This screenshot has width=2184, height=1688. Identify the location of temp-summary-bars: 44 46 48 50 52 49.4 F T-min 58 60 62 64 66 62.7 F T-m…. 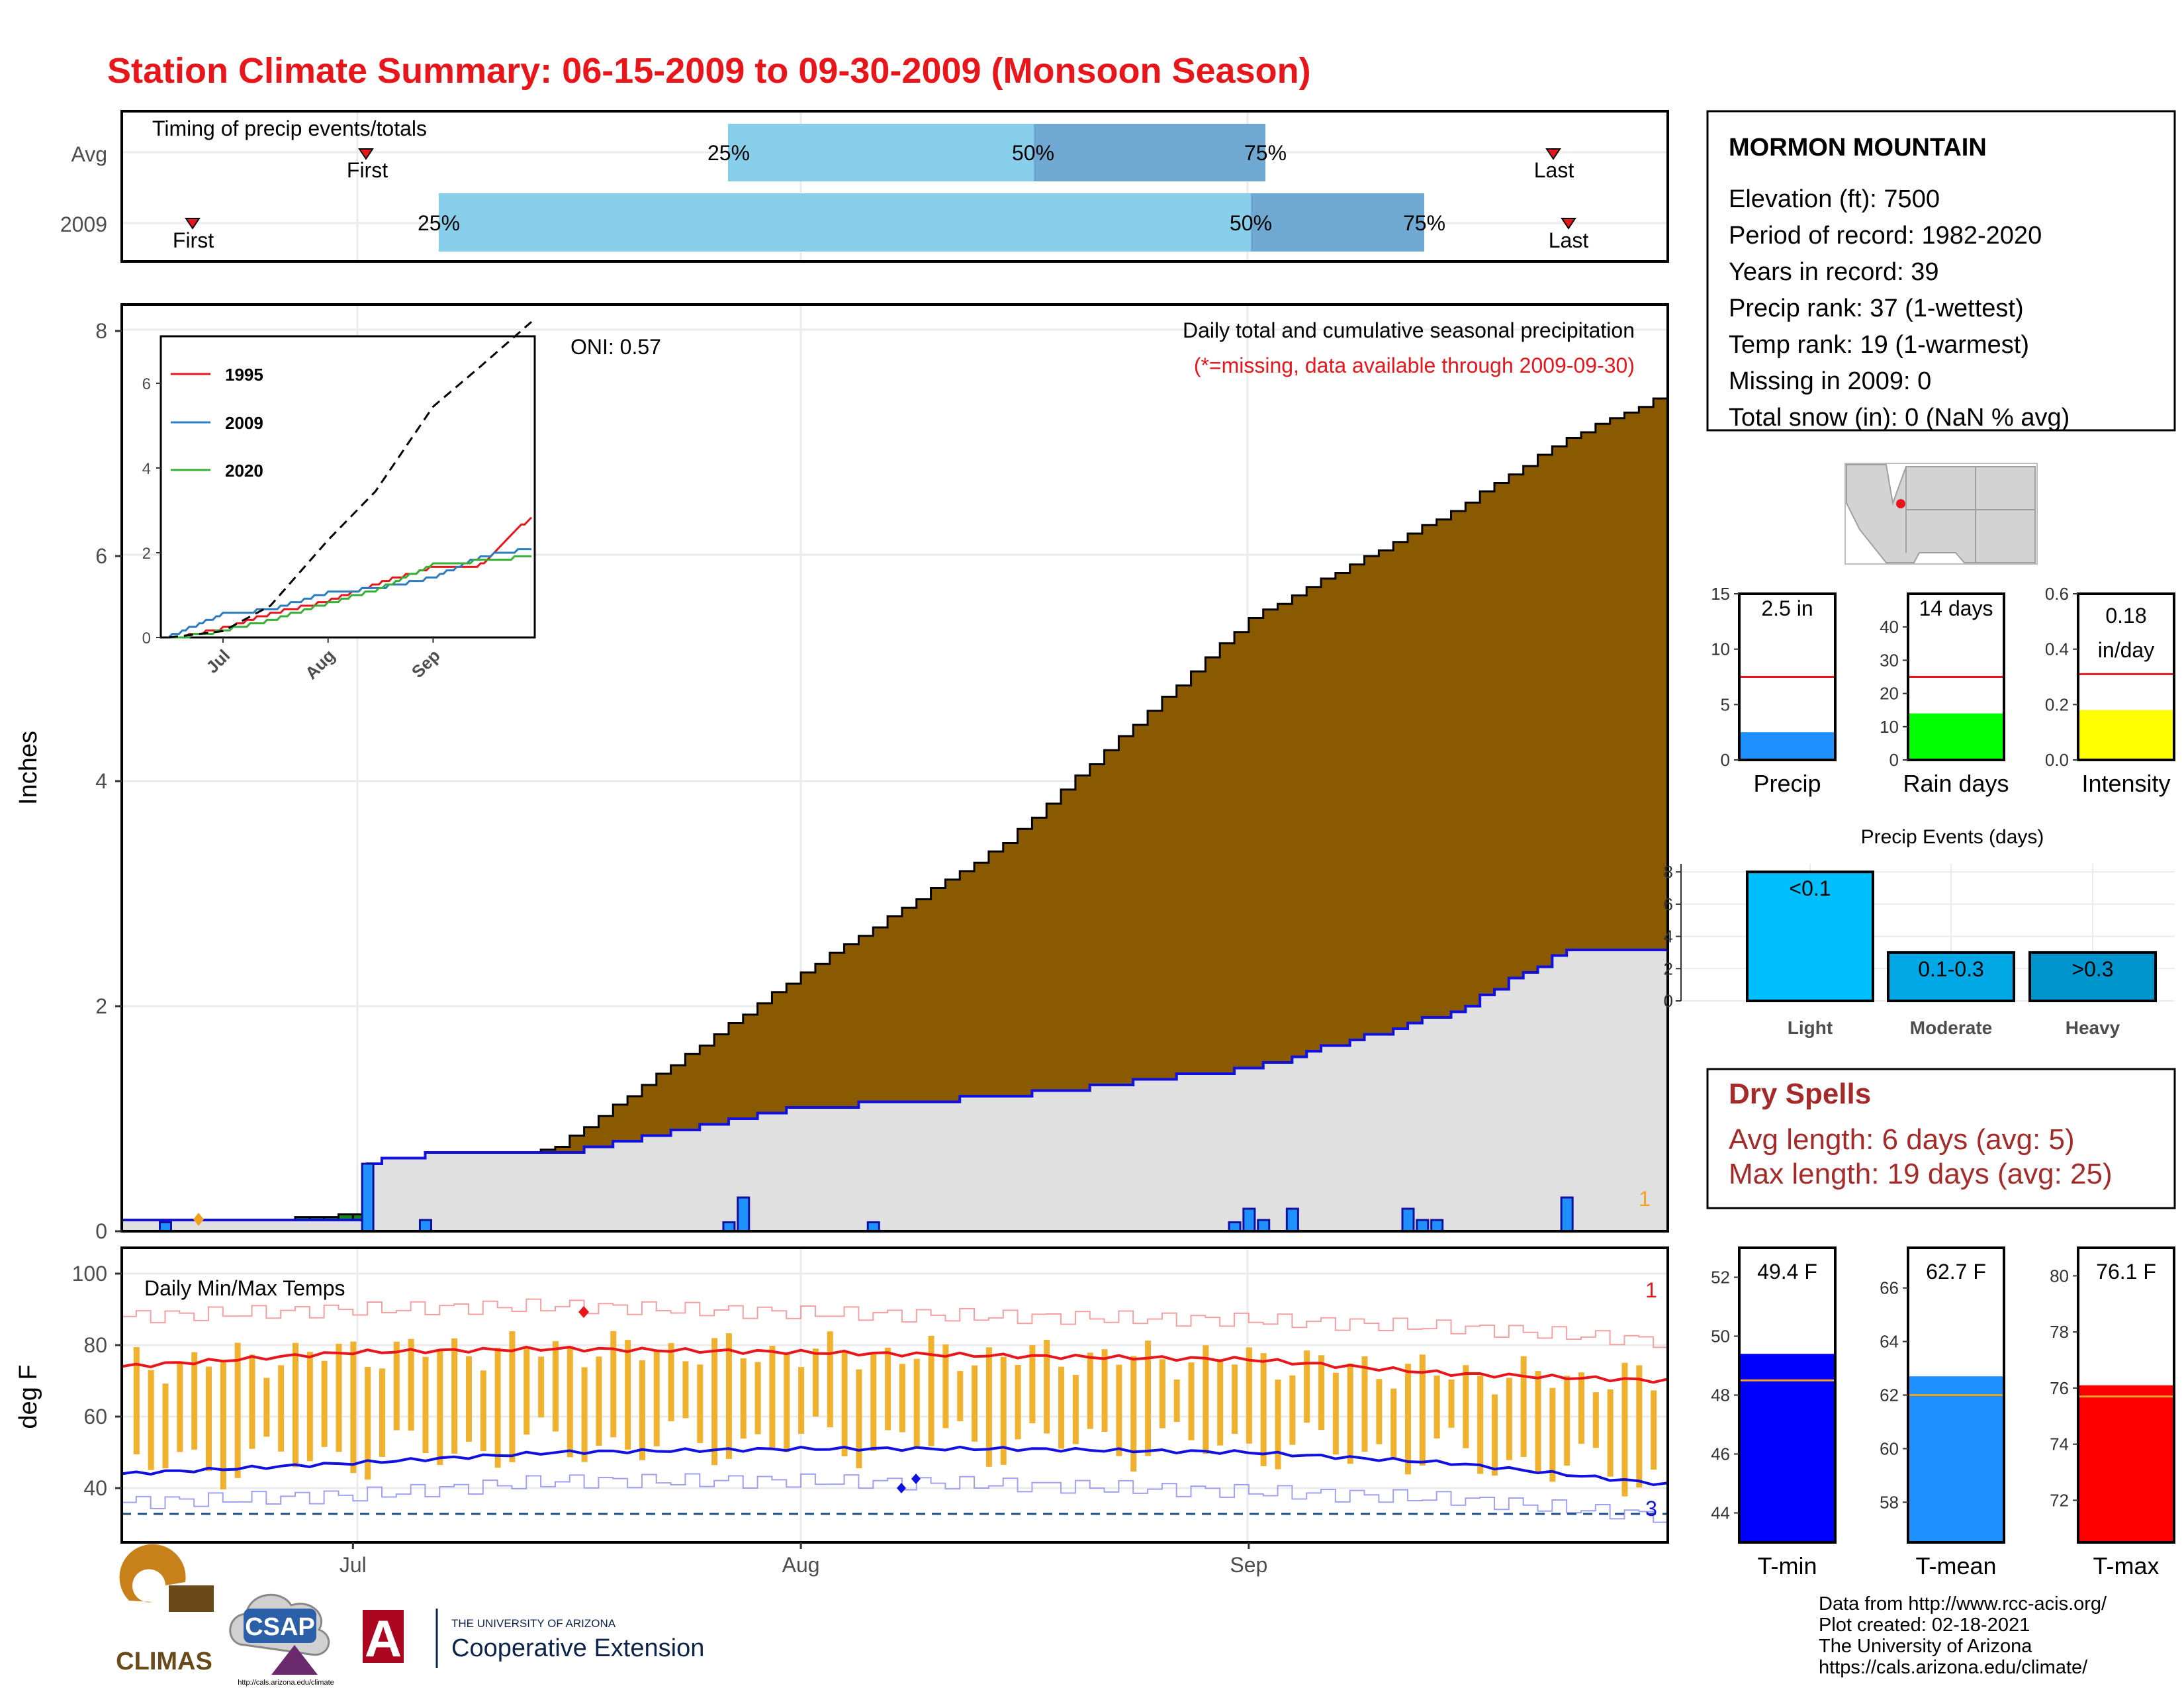
(1943, 1412).